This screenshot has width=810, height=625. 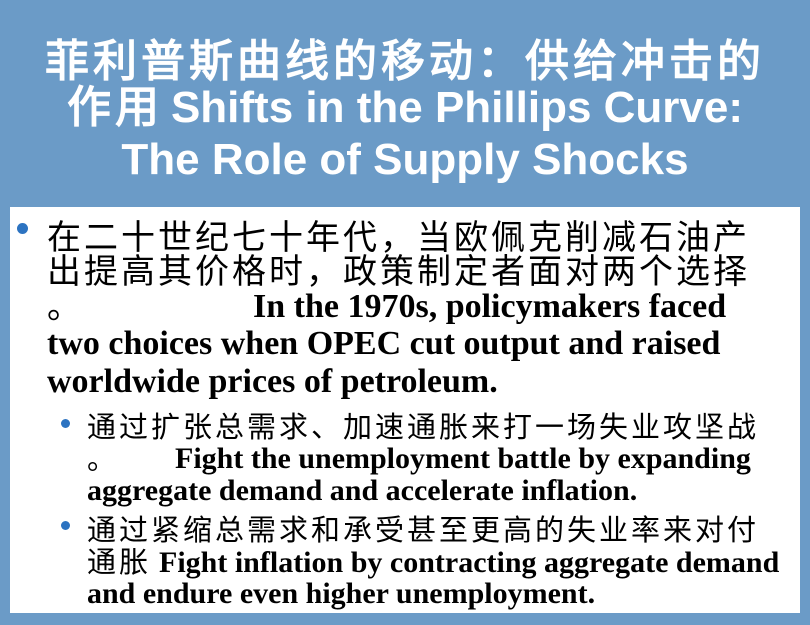 I want to click on bullet-text-zh: 在二十世纪七十年代，当欧佩克削减石油产, so click(x=398, y=238).